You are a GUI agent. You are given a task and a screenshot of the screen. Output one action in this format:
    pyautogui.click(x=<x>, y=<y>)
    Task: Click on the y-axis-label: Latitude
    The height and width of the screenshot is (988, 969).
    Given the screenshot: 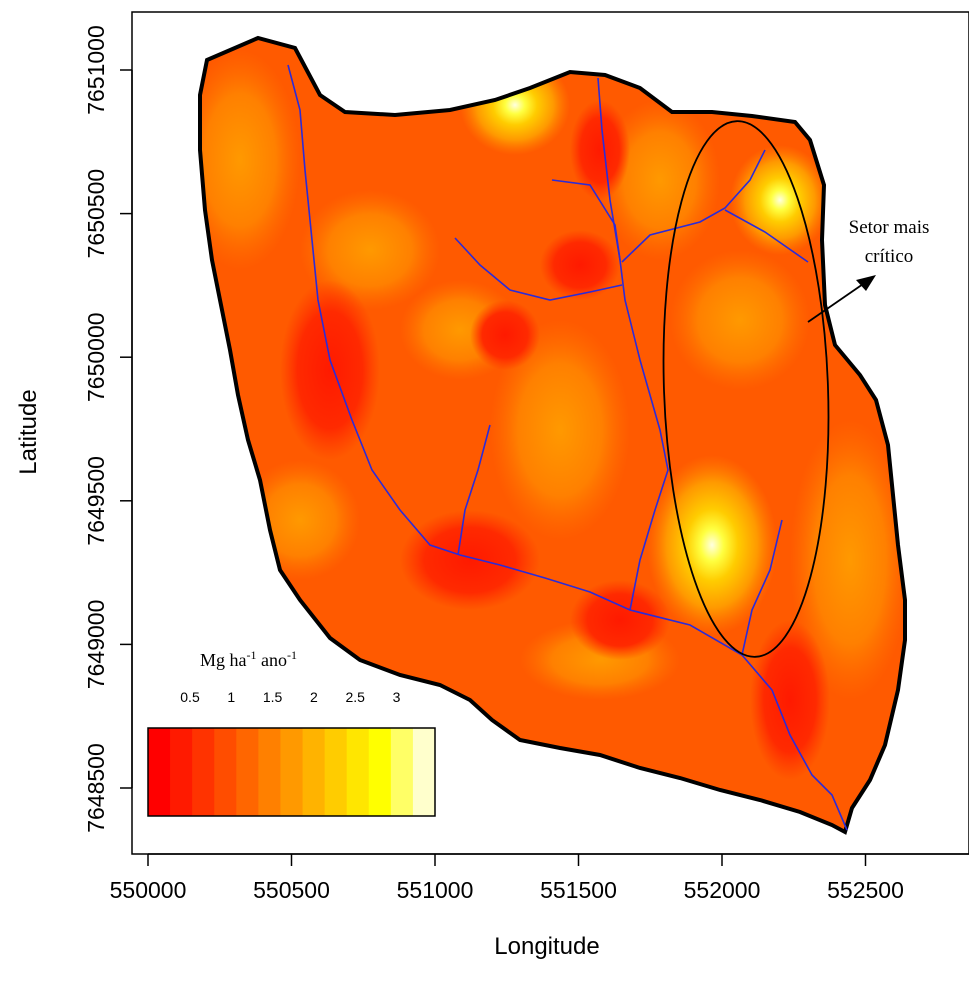 What is the action you would take?
    pyautogui.click(x=28, y=431)
    